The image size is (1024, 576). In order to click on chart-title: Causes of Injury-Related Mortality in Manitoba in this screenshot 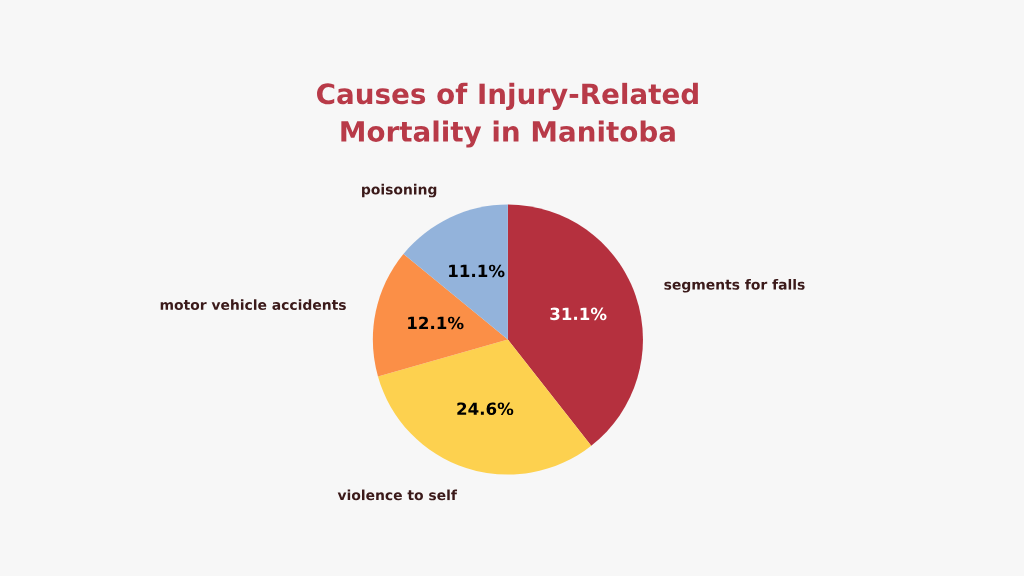, I will do `click(507, 115)`.